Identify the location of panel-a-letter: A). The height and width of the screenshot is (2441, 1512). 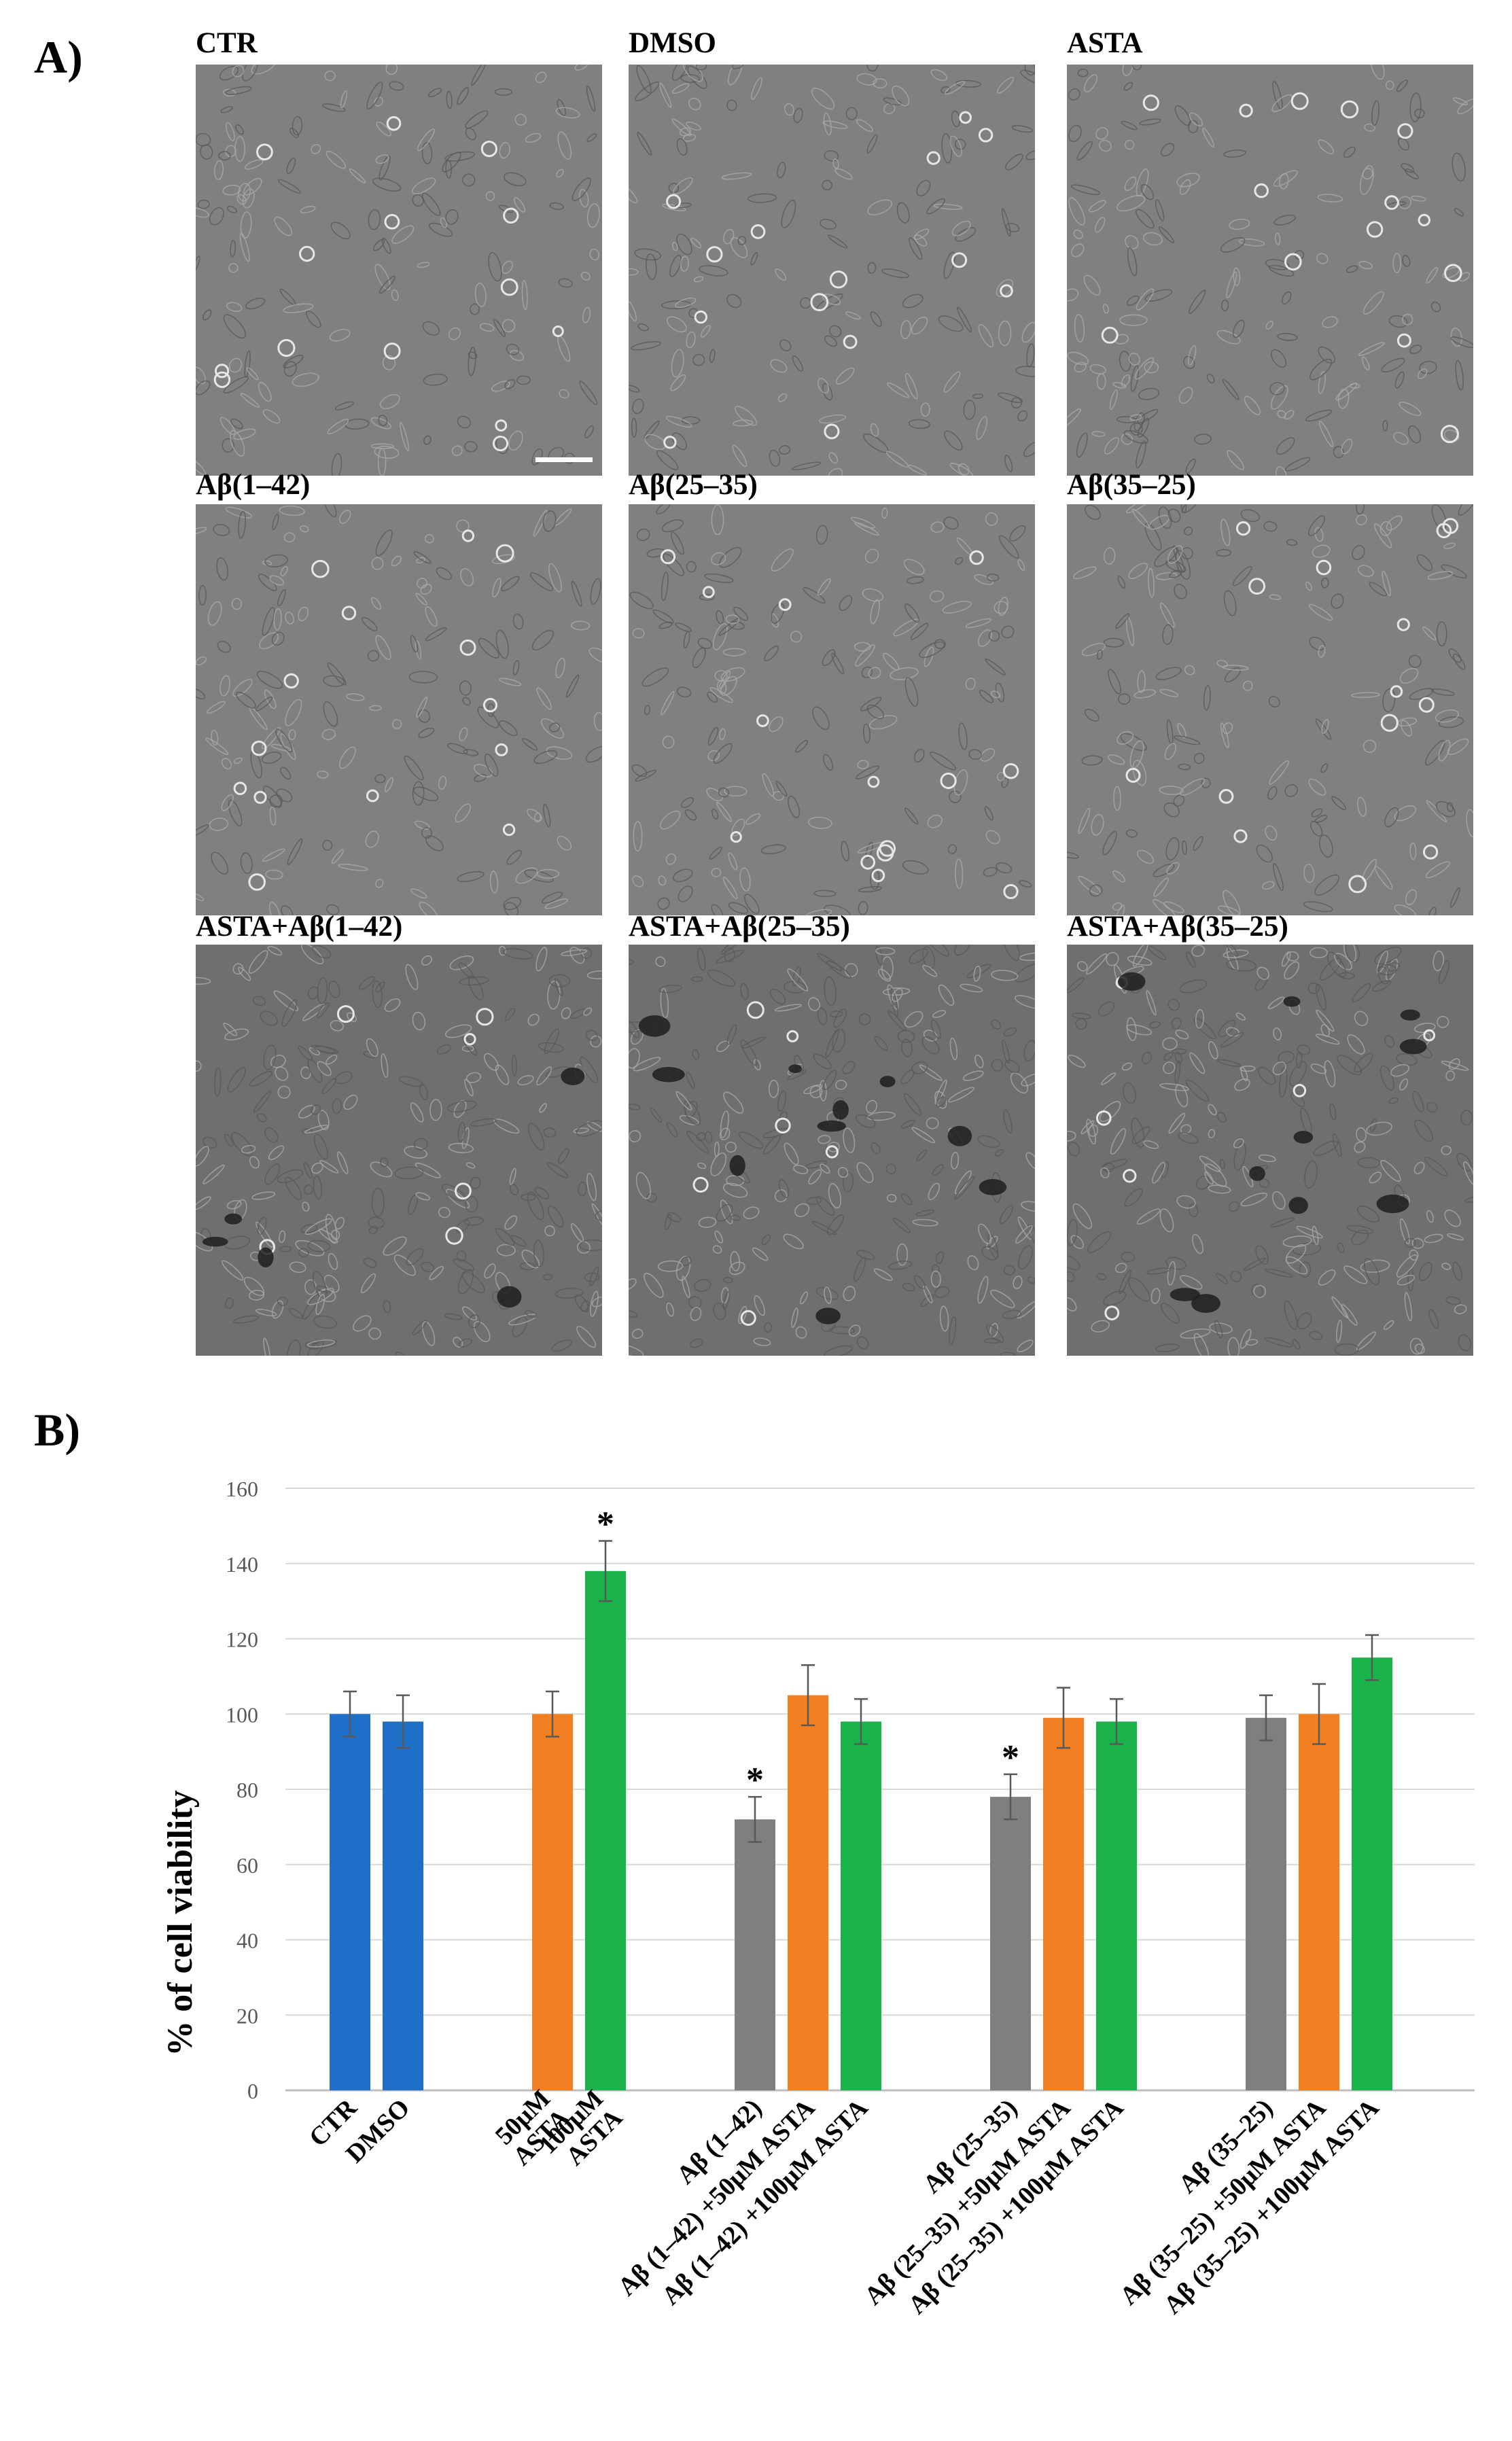
(58, 57).